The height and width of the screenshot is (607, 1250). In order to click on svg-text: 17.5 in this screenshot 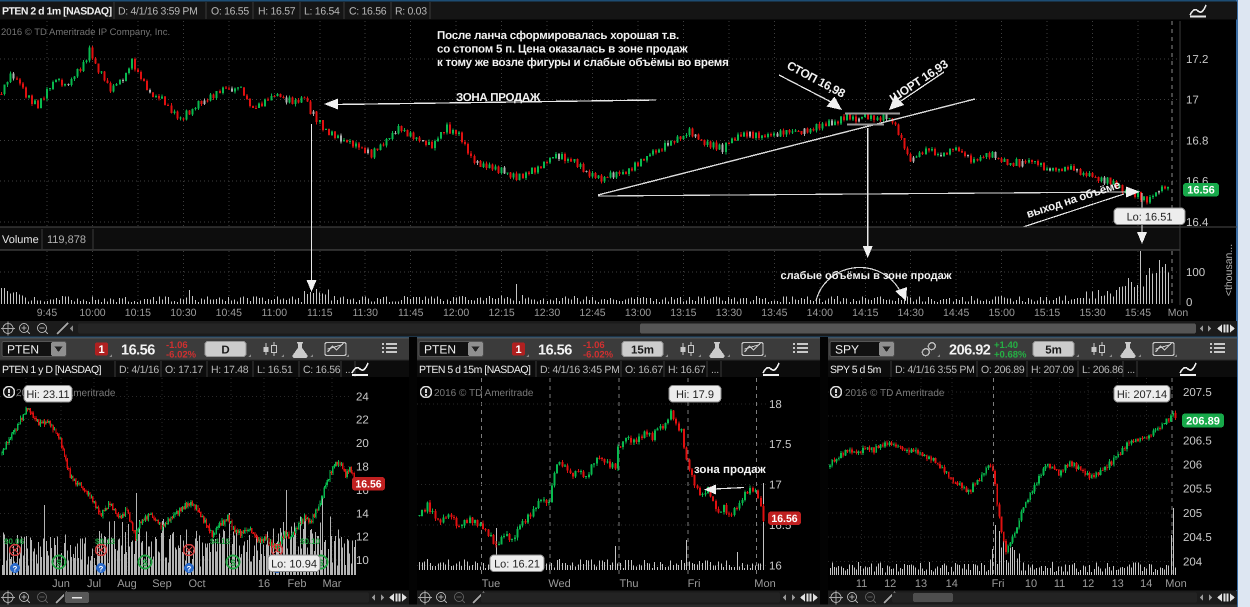, I will do `click(780, 445)`.